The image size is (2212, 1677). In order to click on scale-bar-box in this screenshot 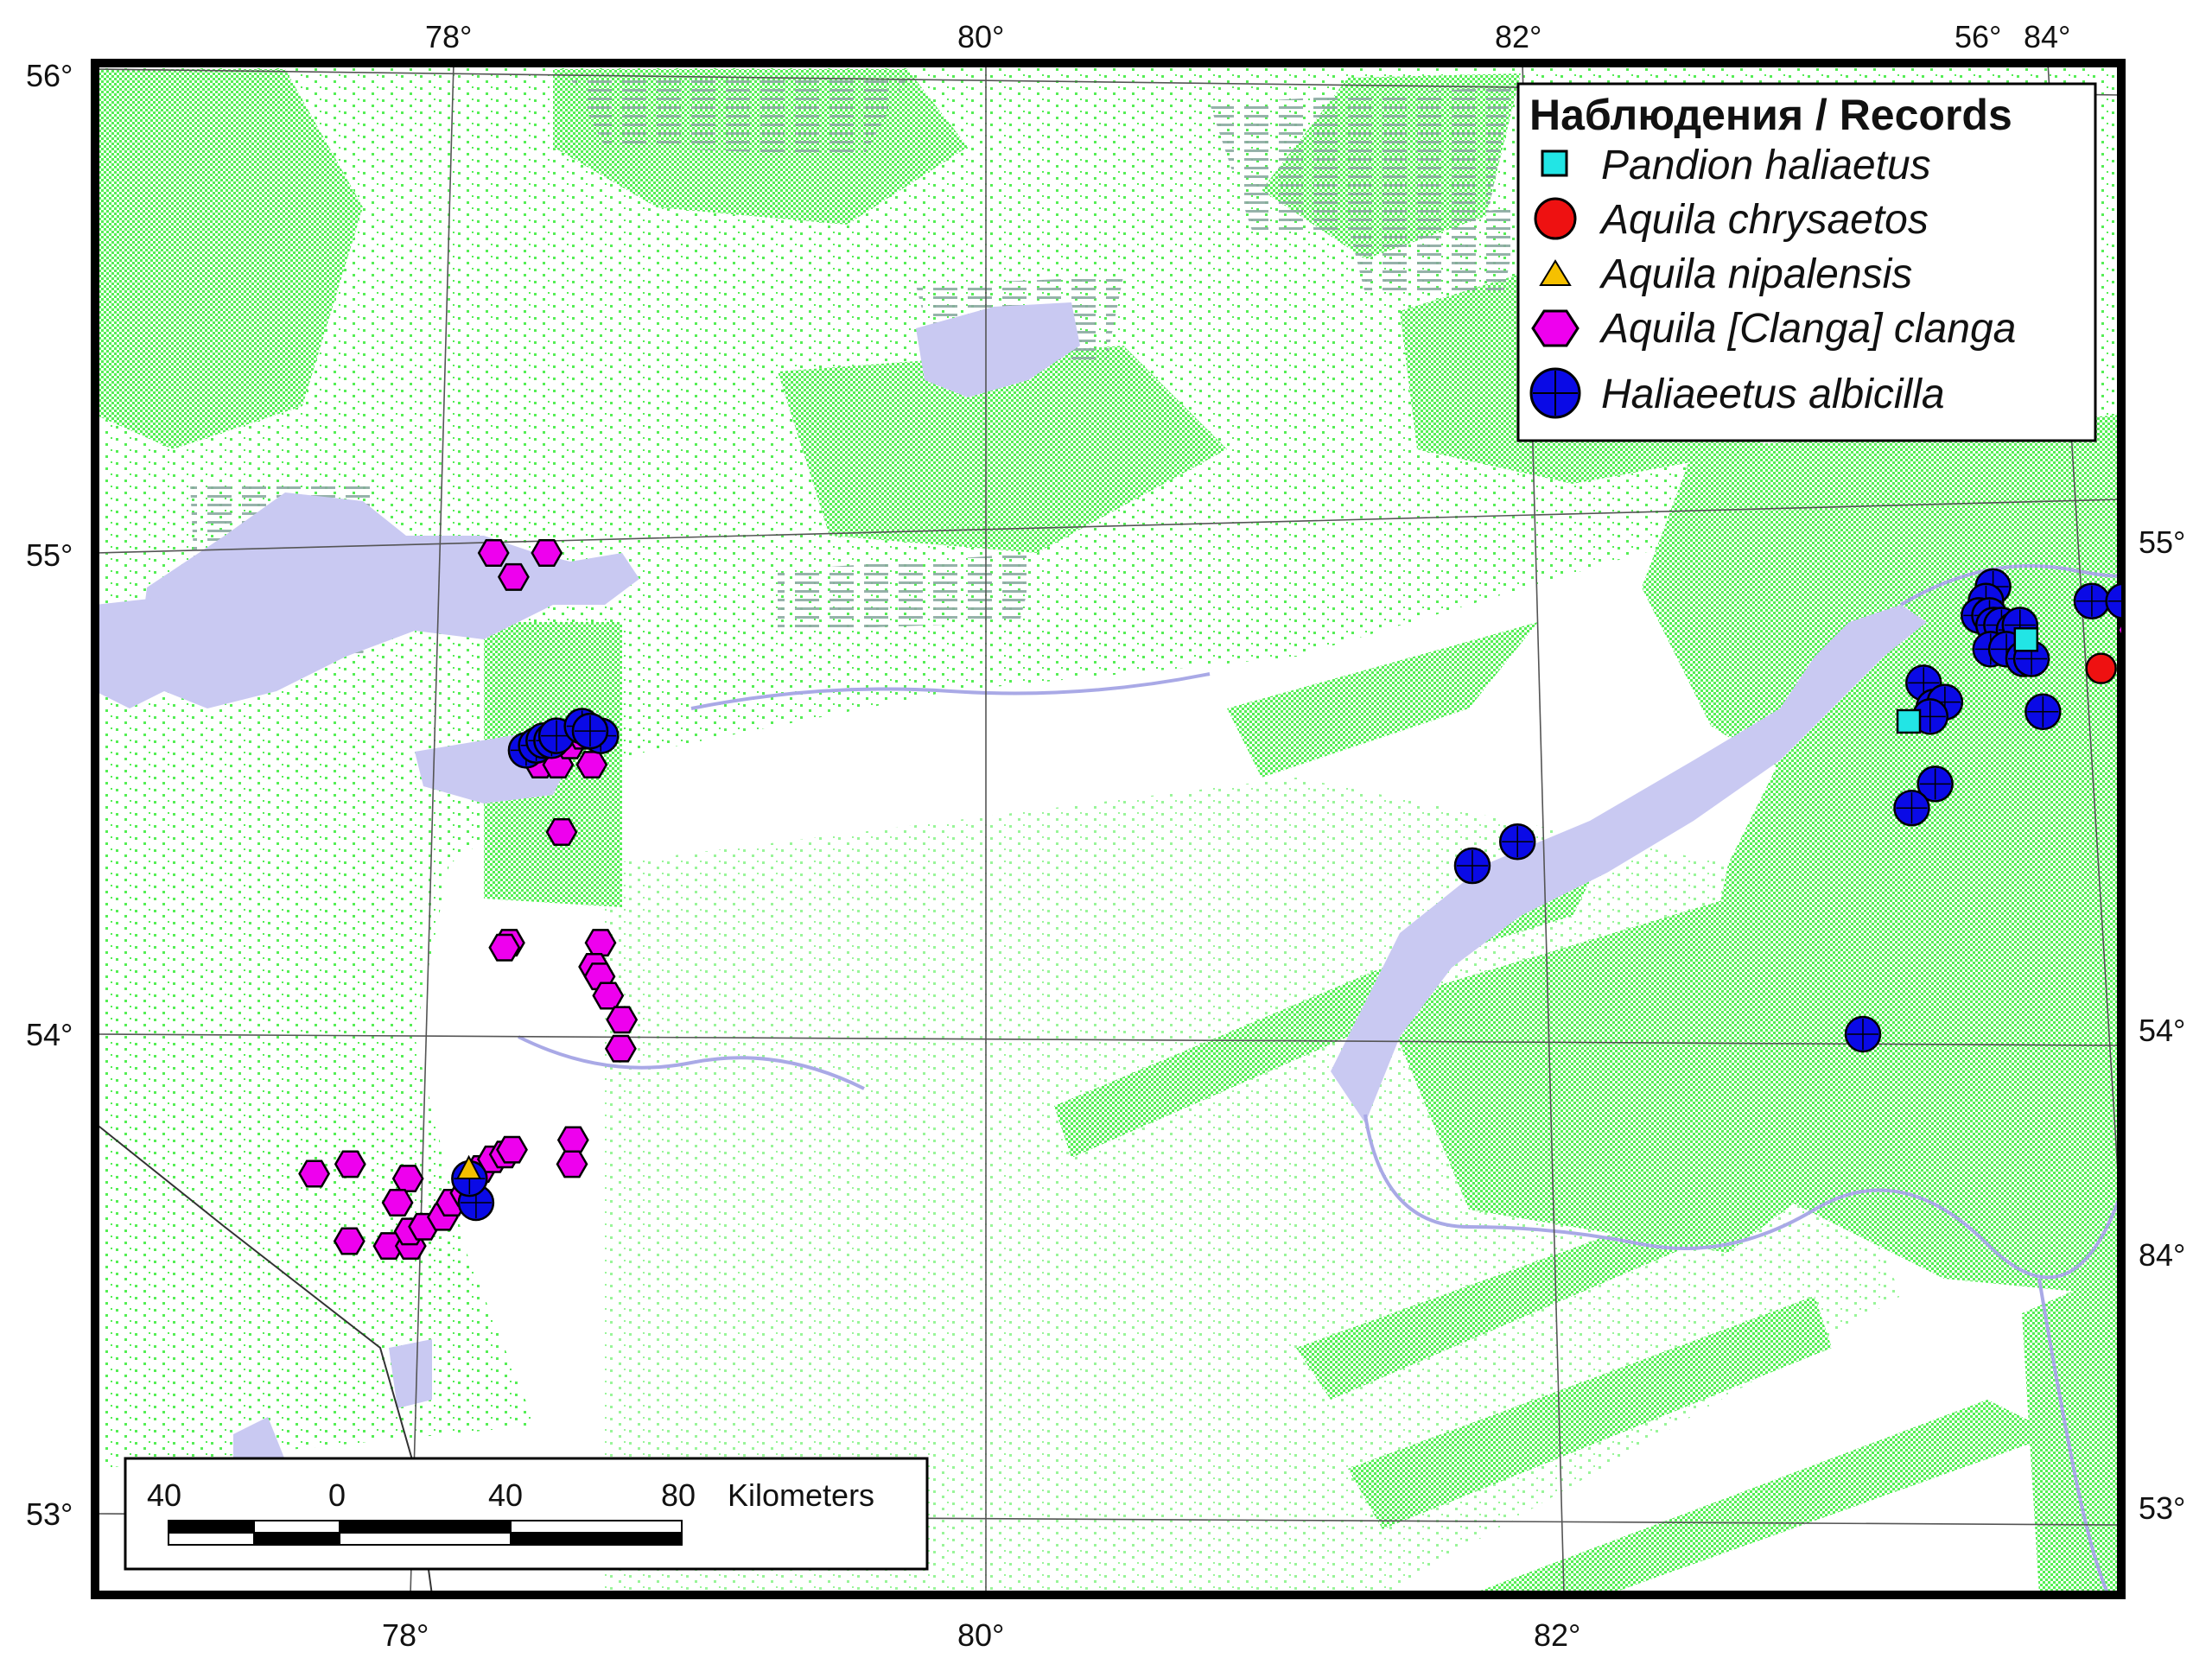, I will do `click(526, 1514)`.